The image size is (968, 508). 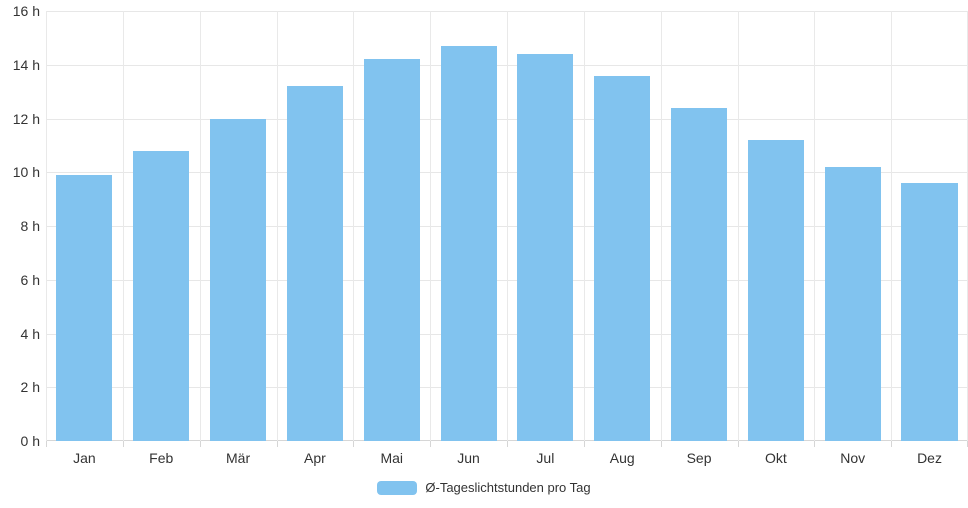 What do you see at coordinates (26, 118) in the screenshot?
I see `y-tick-label-12h: 12 h` at bounding box center [26, 118].